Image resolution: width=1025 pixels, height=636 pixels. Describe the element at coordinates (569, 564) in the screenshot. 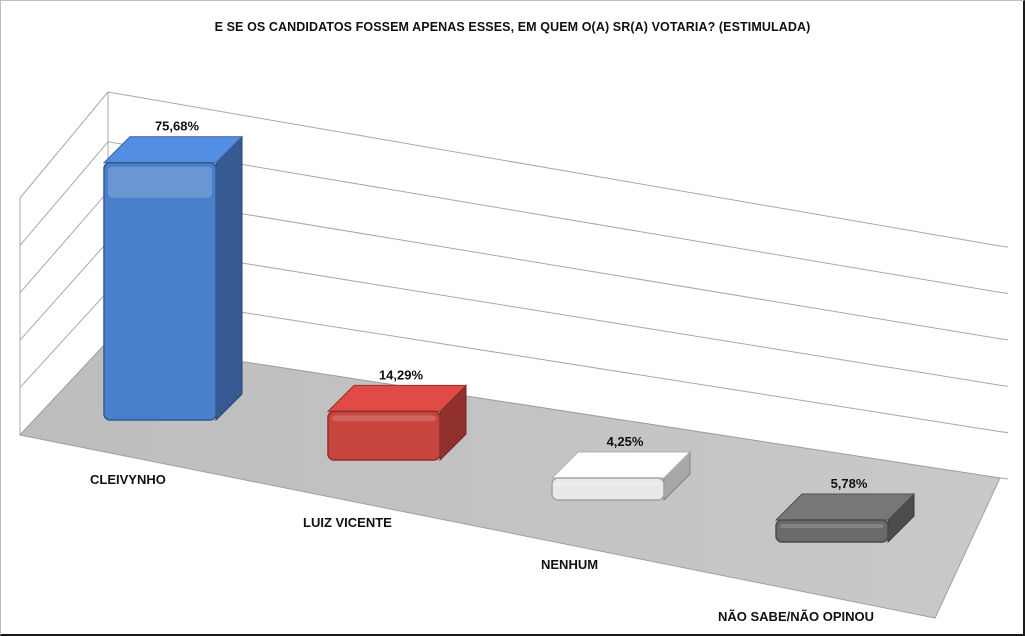

I see `category-label: NENHUM` at that location.